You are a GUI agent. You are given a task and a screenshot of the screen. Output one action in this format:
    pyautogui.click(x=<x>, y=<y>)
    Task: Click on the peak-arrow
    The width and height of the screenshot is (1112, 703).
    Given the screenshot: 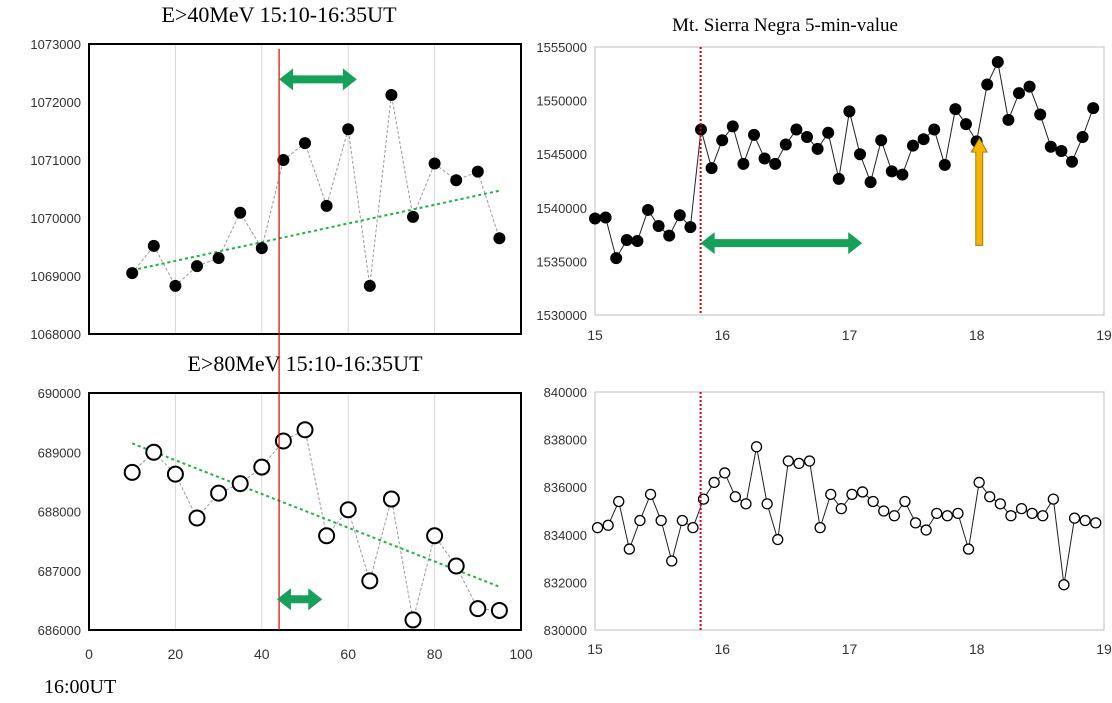 What is the action you would take?
    pyautogui.click(x=979, y=191)
    